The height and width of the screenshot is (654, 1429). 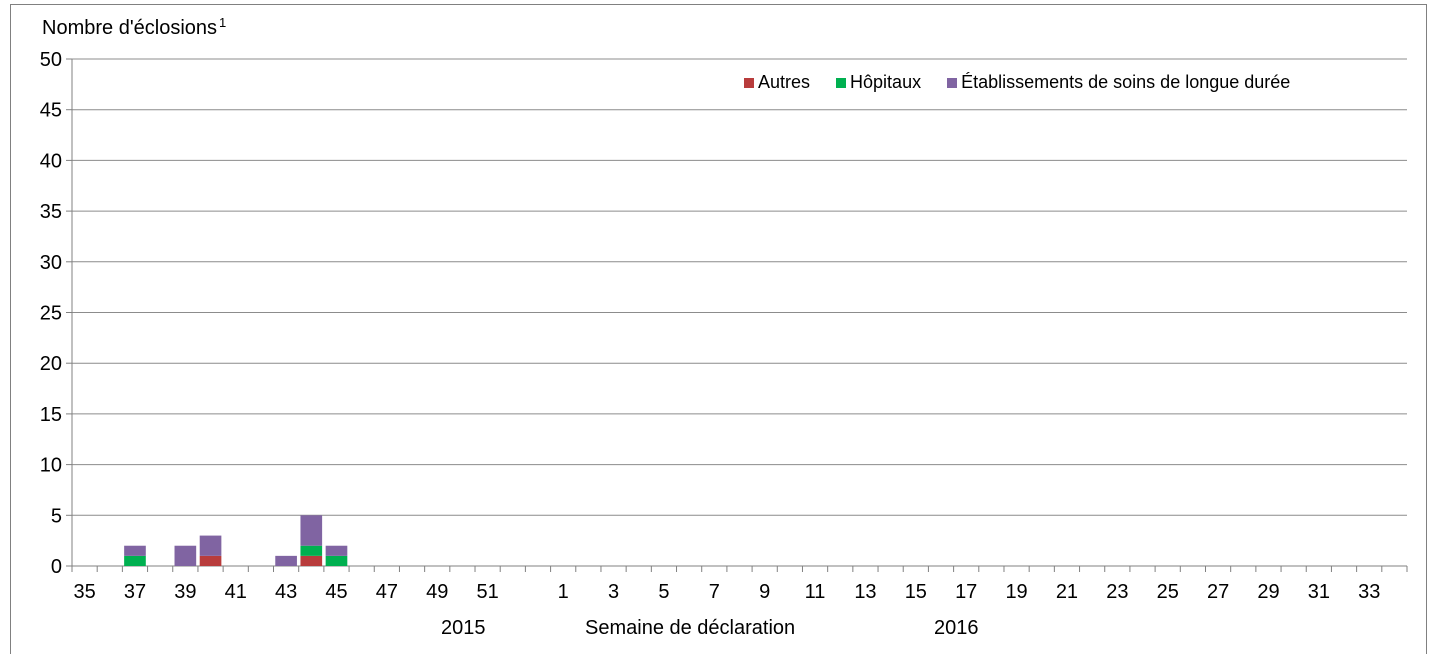 What do you see at coordinates (1126, 82) in the screenshot?
I see `legend-label-etablissements: Établissements de soins de longue durée` at bounding box center [1126, 82].